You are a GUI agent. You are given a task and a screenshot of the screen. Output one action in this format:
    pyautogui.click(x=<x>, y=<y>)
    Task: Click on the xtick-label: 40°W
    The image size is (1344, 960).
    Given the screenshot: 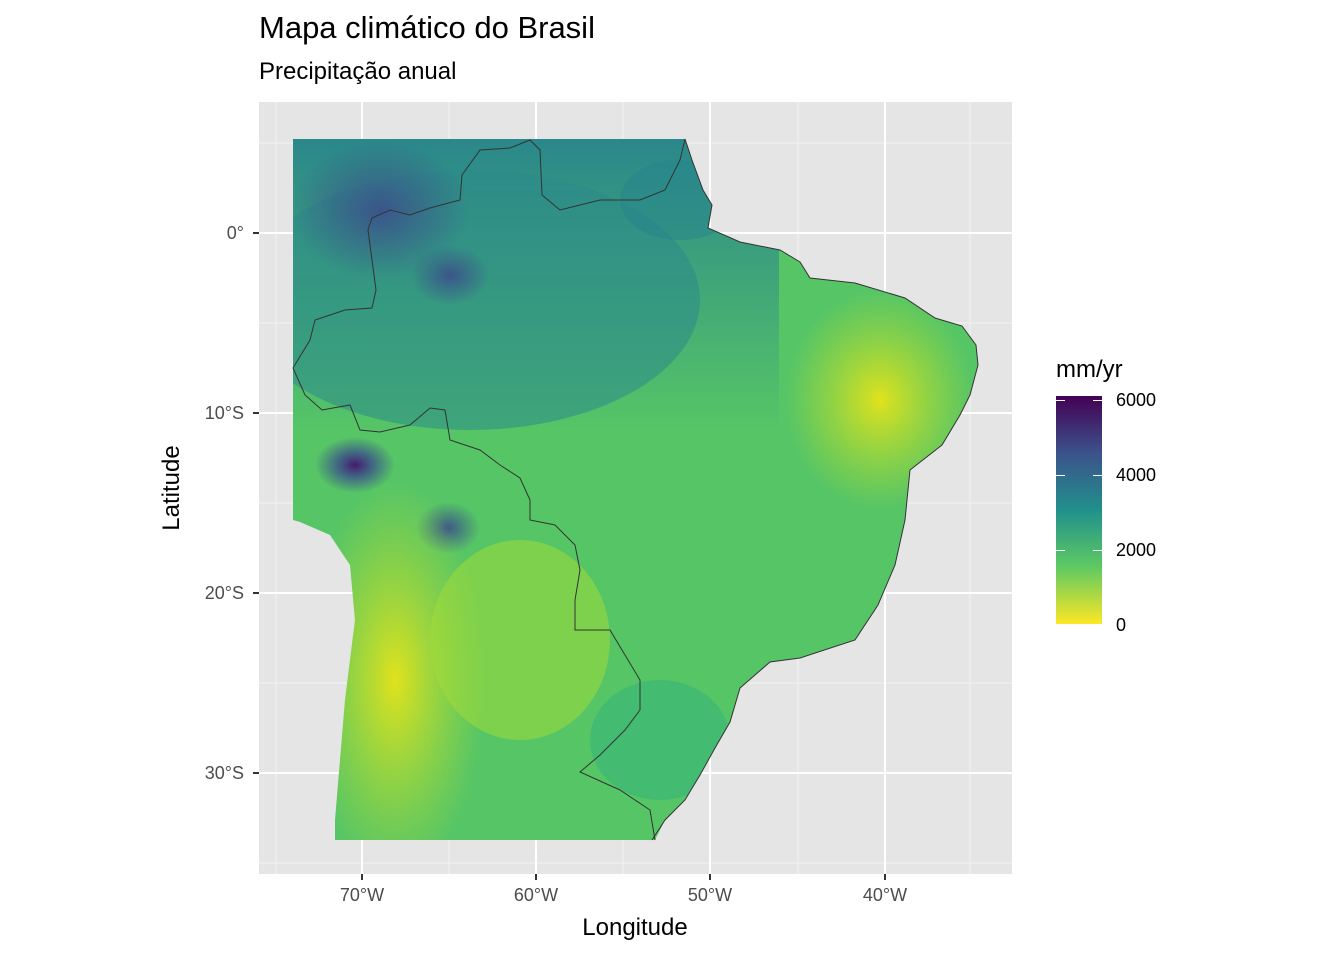 What is the action you would take?
    pyautogui.click(x=885, y=895)
    